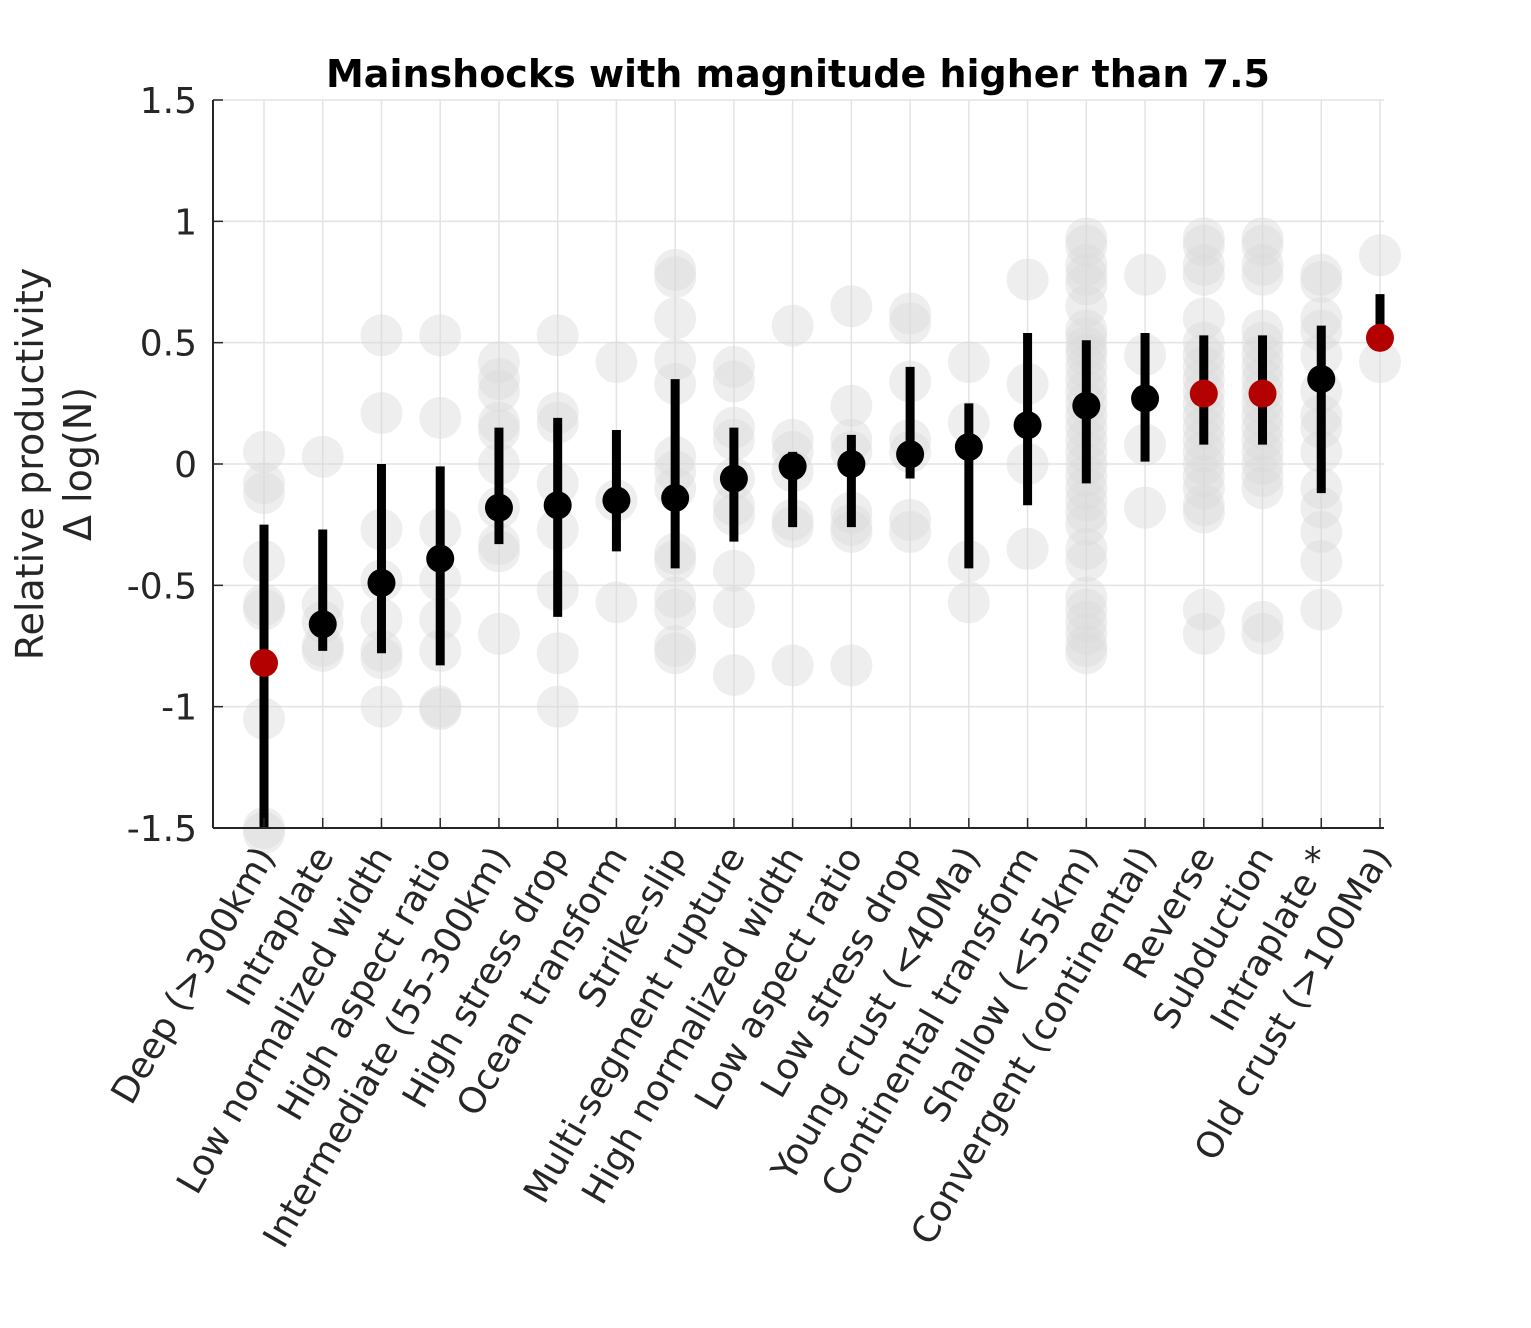 This screenshot has width=1531, height=1328. I want to click on y-axis-label-line2: Δ log(N), so click(78, 464).